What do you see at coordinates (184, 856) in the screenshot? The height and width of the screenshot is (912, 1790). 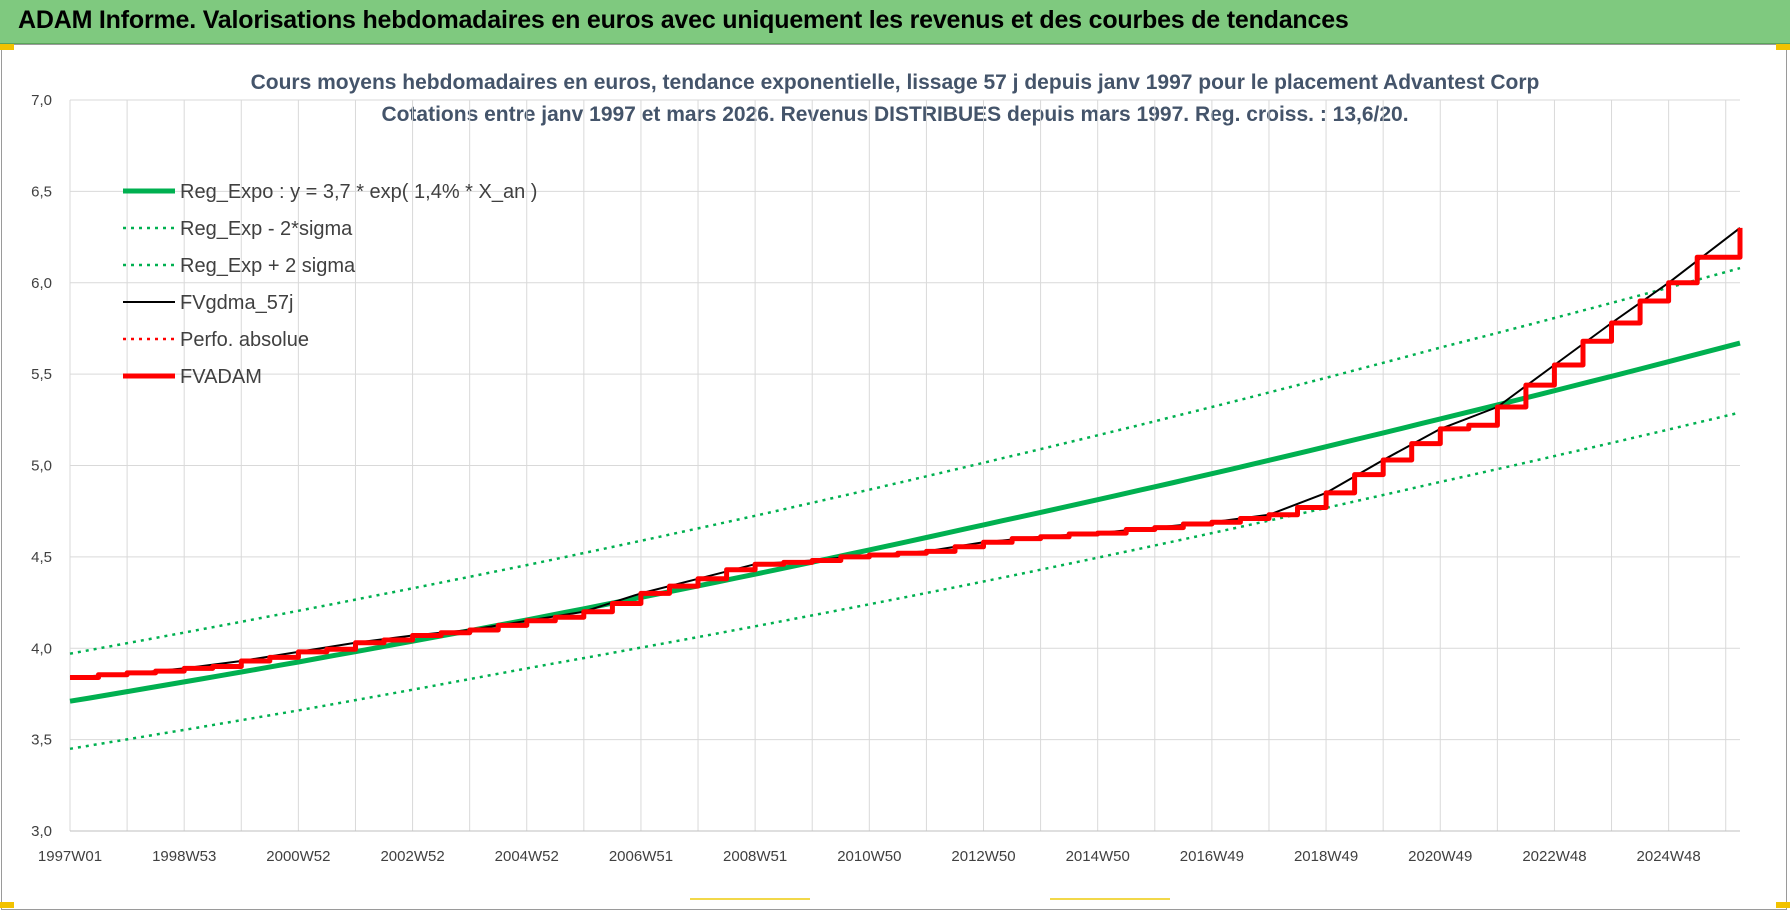 I see `x-tick-label: 1998W53` at bounding box center [184, 856].